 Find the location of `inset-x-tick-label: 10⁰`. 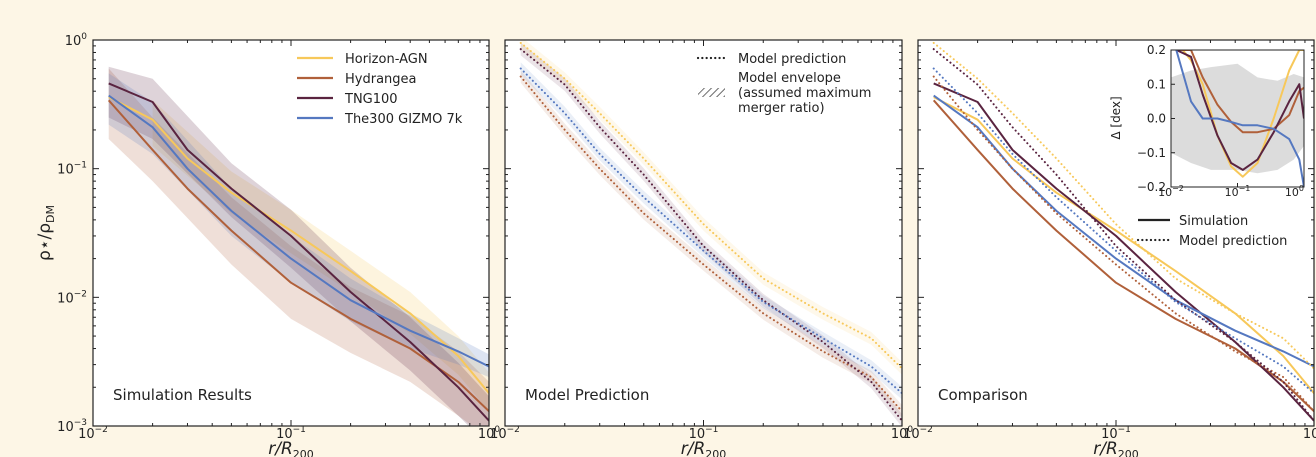

inset-x-tick-label: 10⁰ is located at coordinates (1294, 191).